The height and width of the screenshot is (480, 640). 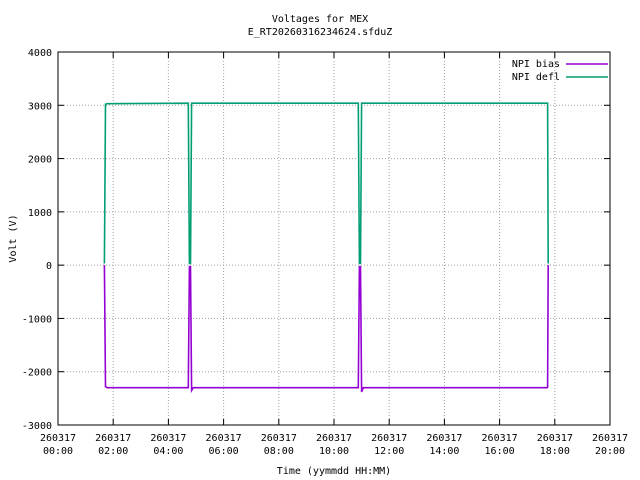 I want to click on x-axis-label: Time (yymmdd HH:MM), so click(x=334, y=471).